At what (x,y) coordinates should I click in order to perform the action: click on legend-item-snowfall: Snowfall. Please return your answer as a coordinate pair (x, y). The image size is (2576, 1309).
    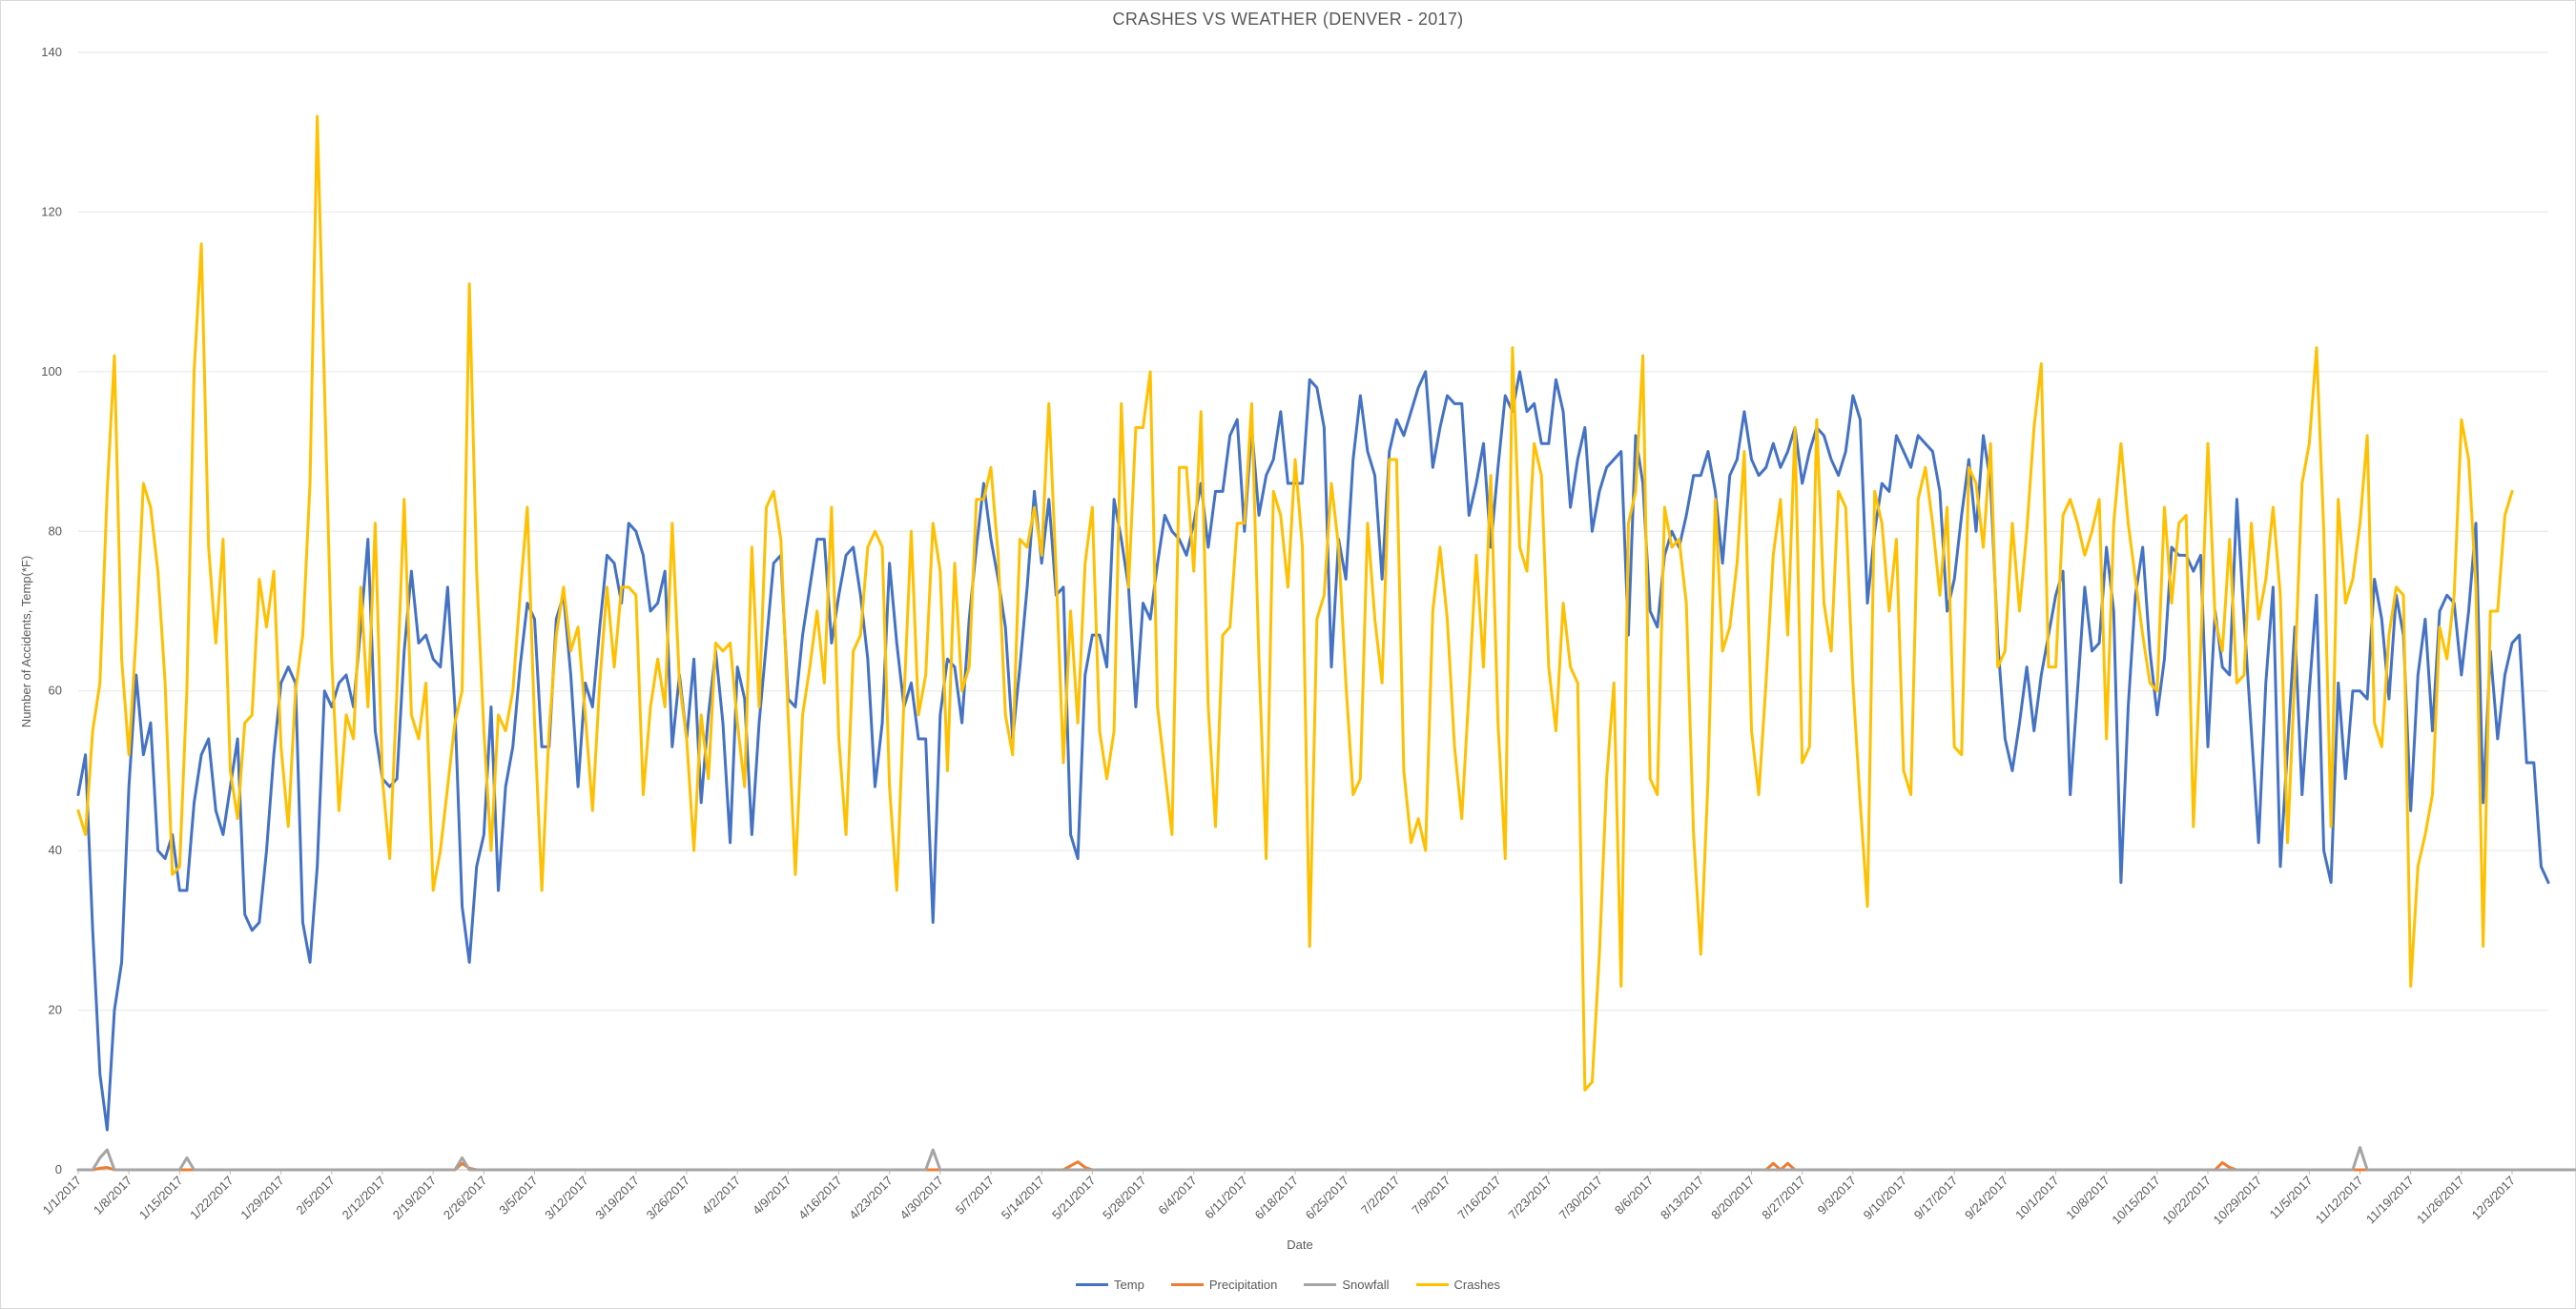
    Looking at the image, I should click on (1347, 1285).